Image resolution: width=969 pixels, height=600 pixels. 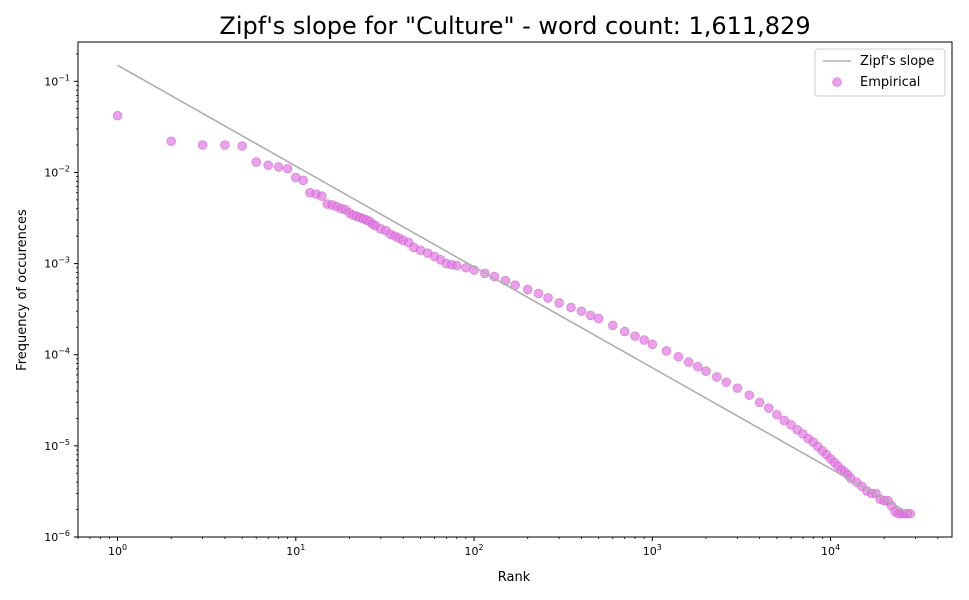 I want to click on y-tick-label: 10⁻⁵, so click(x=57, y=445).